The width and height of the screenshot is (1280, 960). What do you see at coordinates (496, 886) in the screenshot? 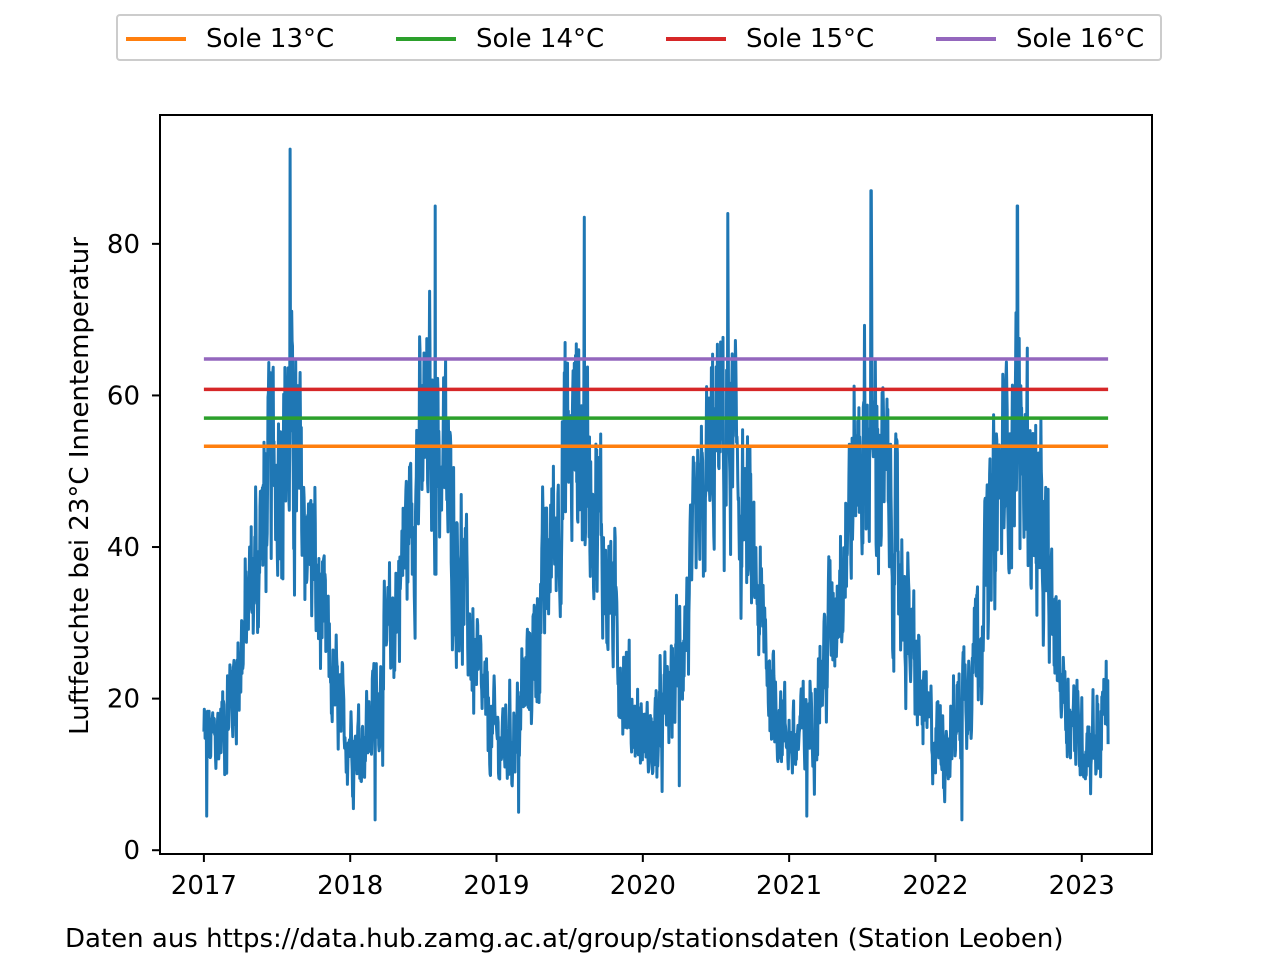
I see `x-tick-label: 2019` at bounding box center [496, 886].